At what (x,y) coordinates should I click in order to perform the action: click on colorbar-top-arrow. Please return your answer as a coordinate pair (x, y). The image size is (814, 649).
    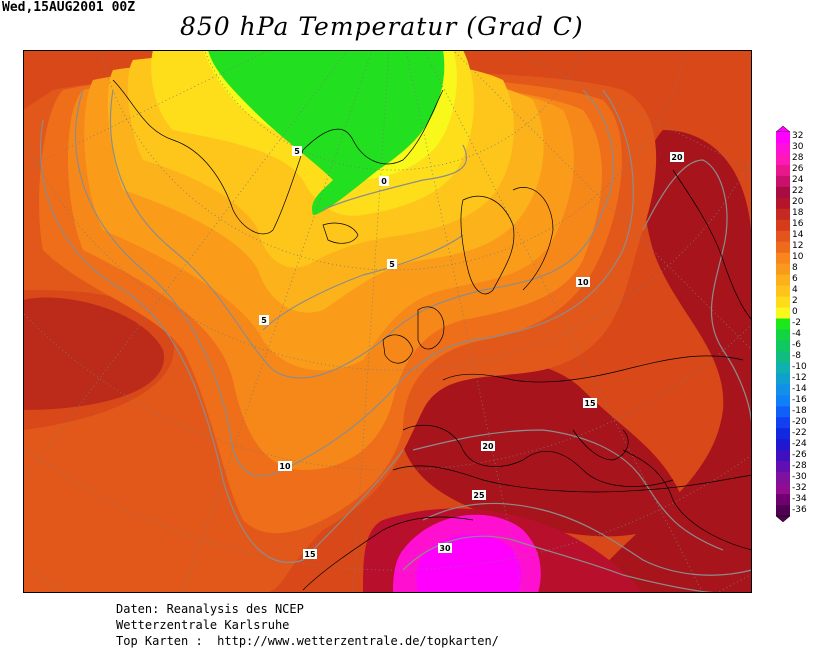
    Looking at the image, I should click on (783, 129).